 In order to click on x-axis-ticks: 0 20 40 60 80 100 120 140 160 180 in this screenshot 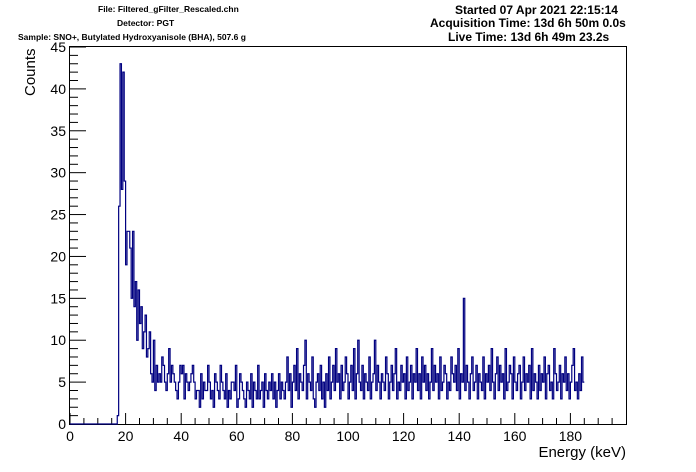, I will do `click(339, 428)`.